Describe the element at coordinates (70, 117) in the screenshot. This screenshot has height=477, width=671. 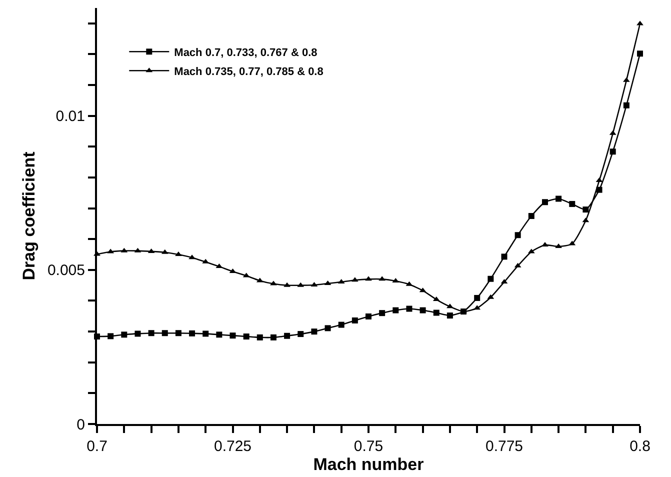
I see `y-tick-label: 0.01` at that location.